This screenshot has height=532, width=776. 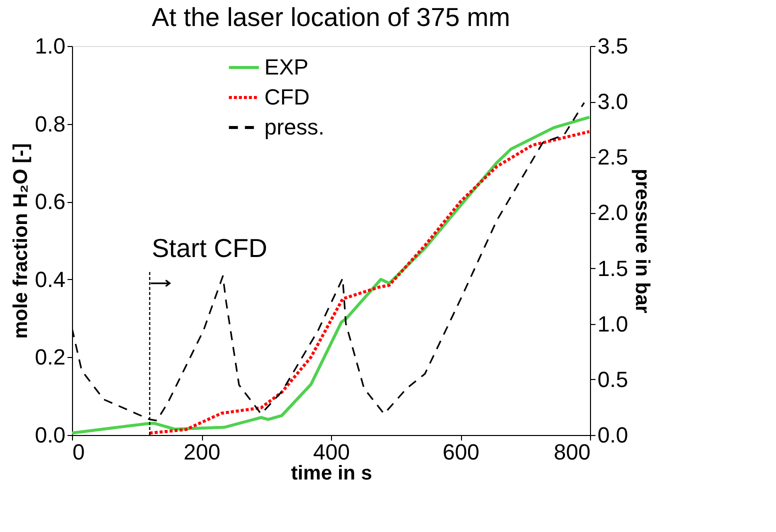 I want to click on y-tick-label: 0.8, so click(x=50, y=123).